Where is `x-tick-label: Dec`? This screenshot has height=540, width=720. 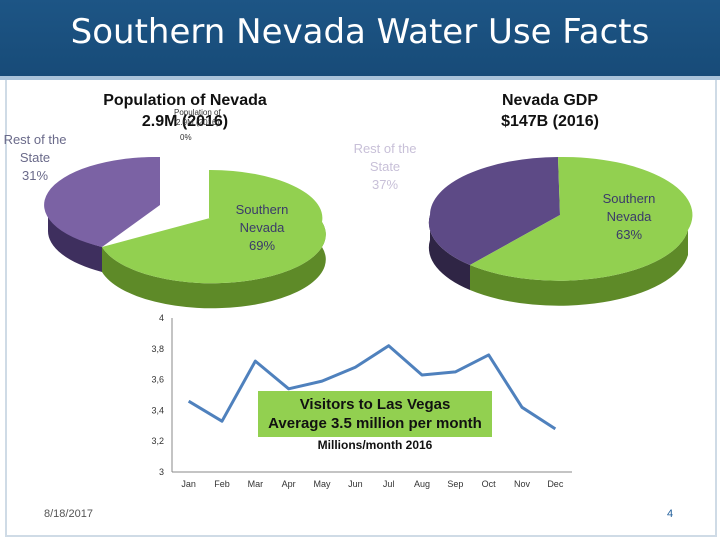
x-tick-label: Dec is located at coordinates (555, 484).